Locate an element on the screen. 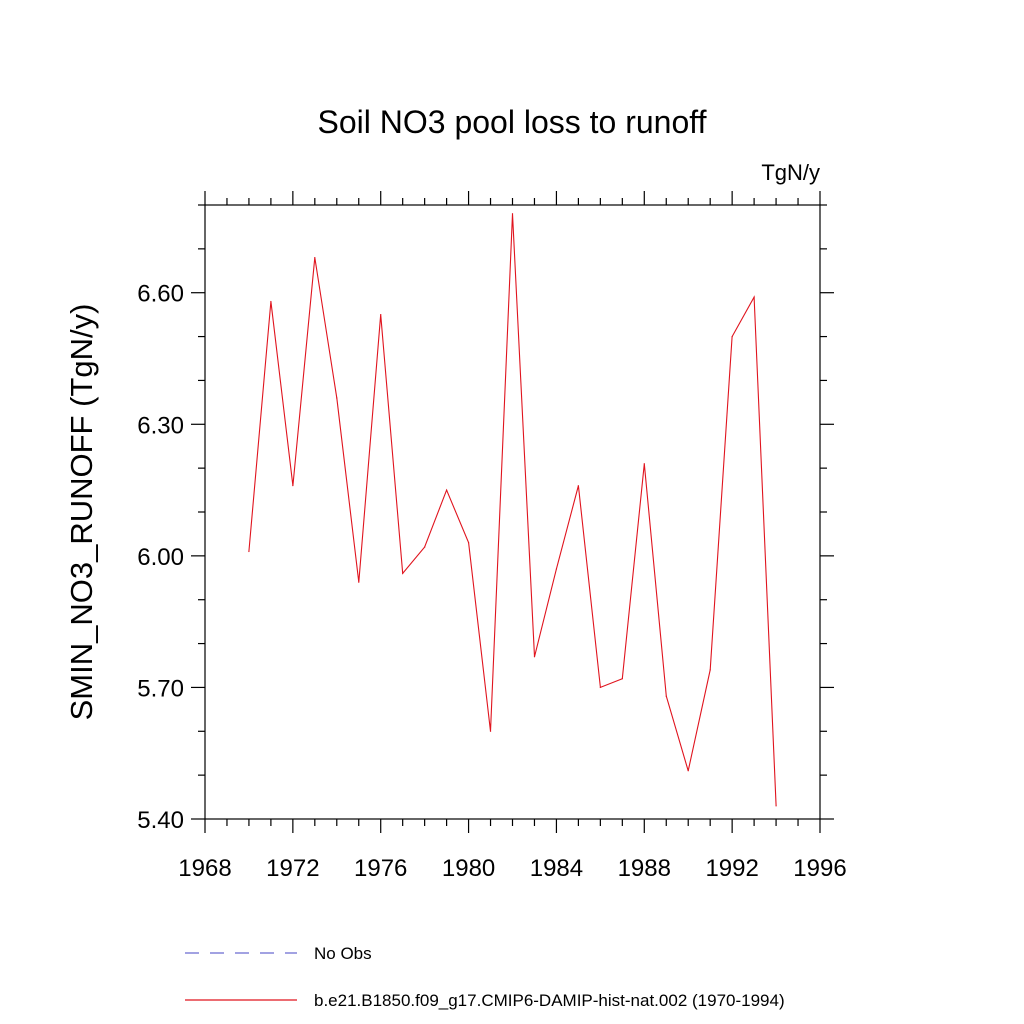  x-tick-label: 1992 is located at coordinates (731, 868).